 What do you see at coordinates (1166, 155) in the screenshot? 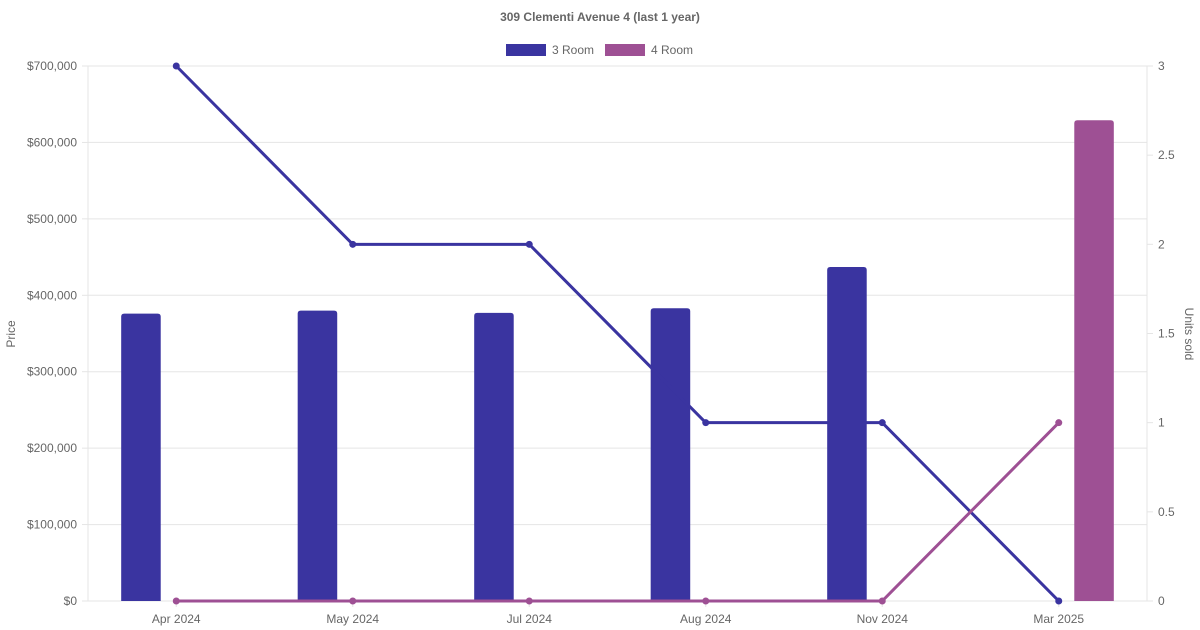
I see `y-right-tick-label: 2.5` at bounding box center [1166, 155].